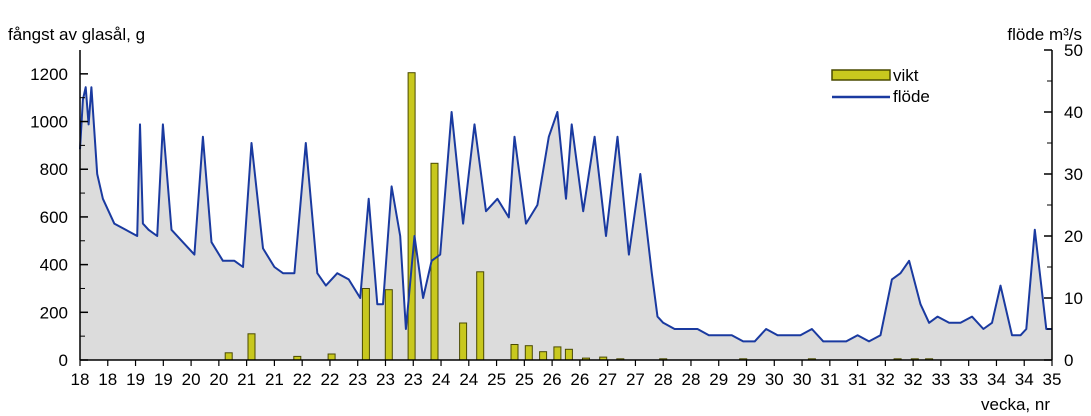  Describe the element at coordinates (76, 34) in the screenshot. I see `left-axis-title: fångst av glasål, g` at that location.